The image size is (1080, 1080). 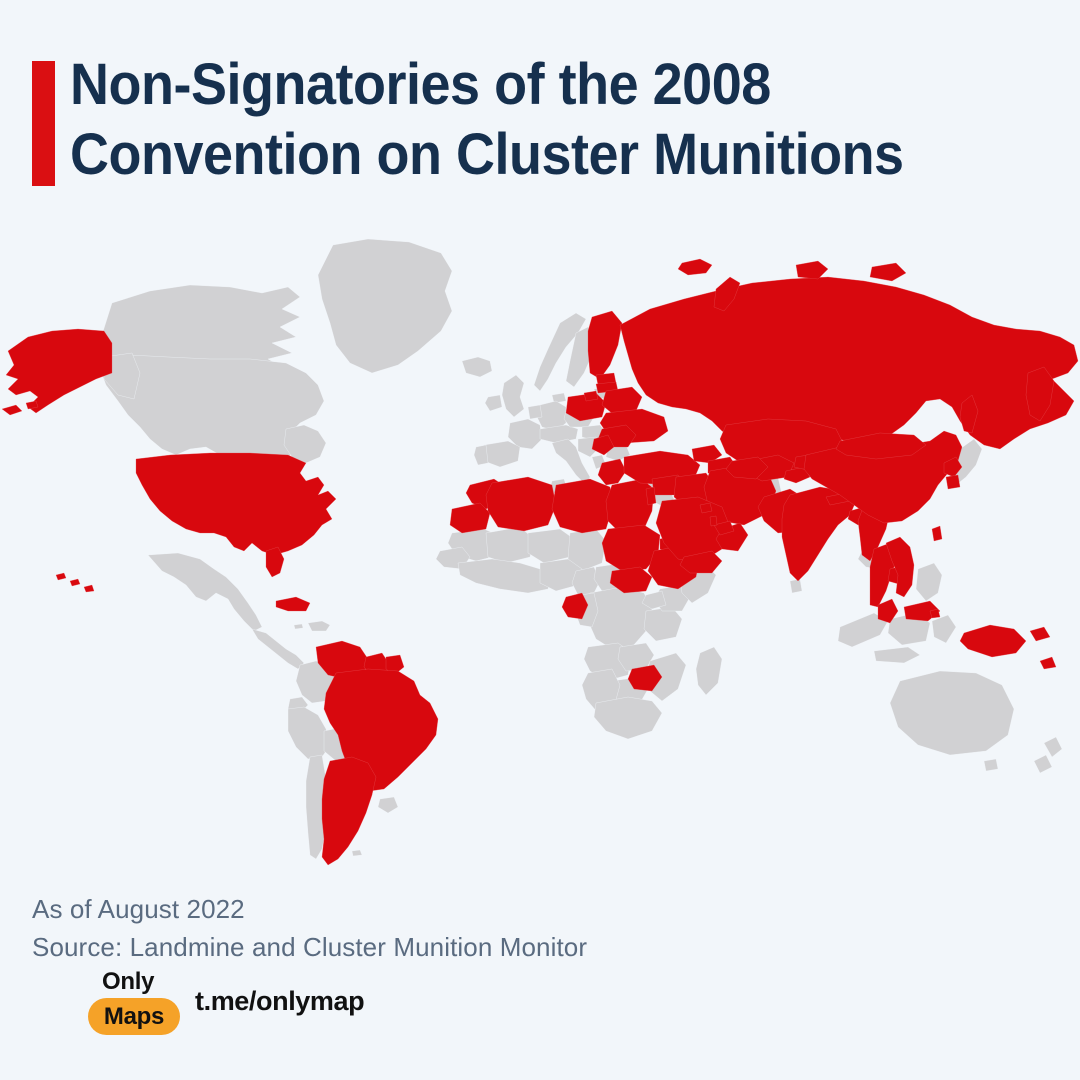 I want to click on country-suriname, so click(x=395, y=665).